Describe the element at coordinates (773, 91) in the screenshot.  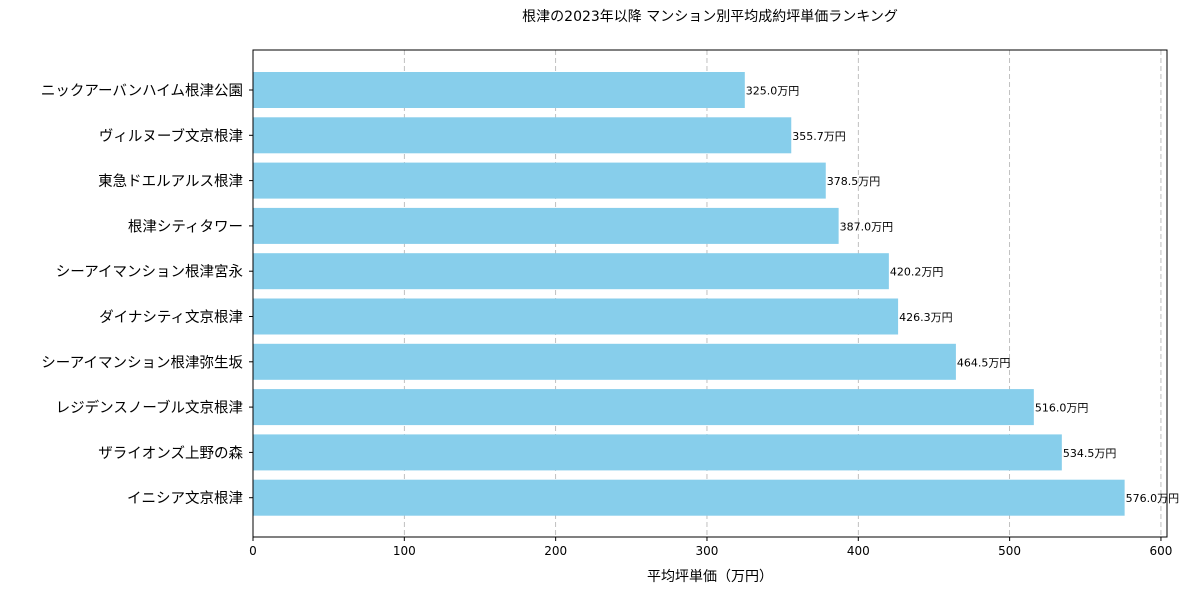
I see `data-label: 325.0万円` at that location.